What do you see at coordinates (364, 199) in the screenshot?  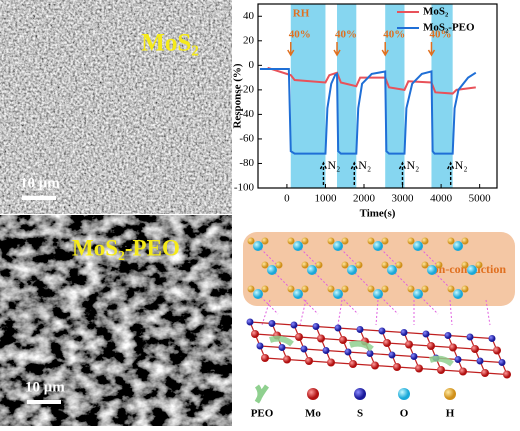 I see `x-tick-label: 2000` at bounding box center [364, 199].